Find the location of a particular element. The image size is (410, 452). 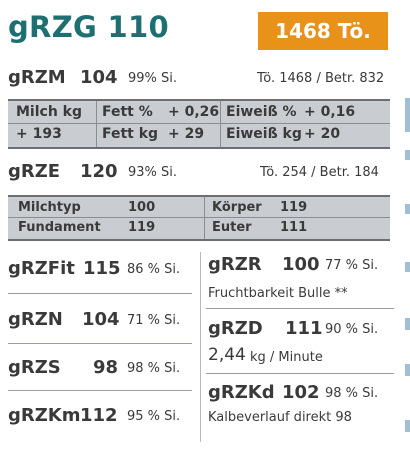

grzr-name: gRZR is located at coordinates (235, 264).